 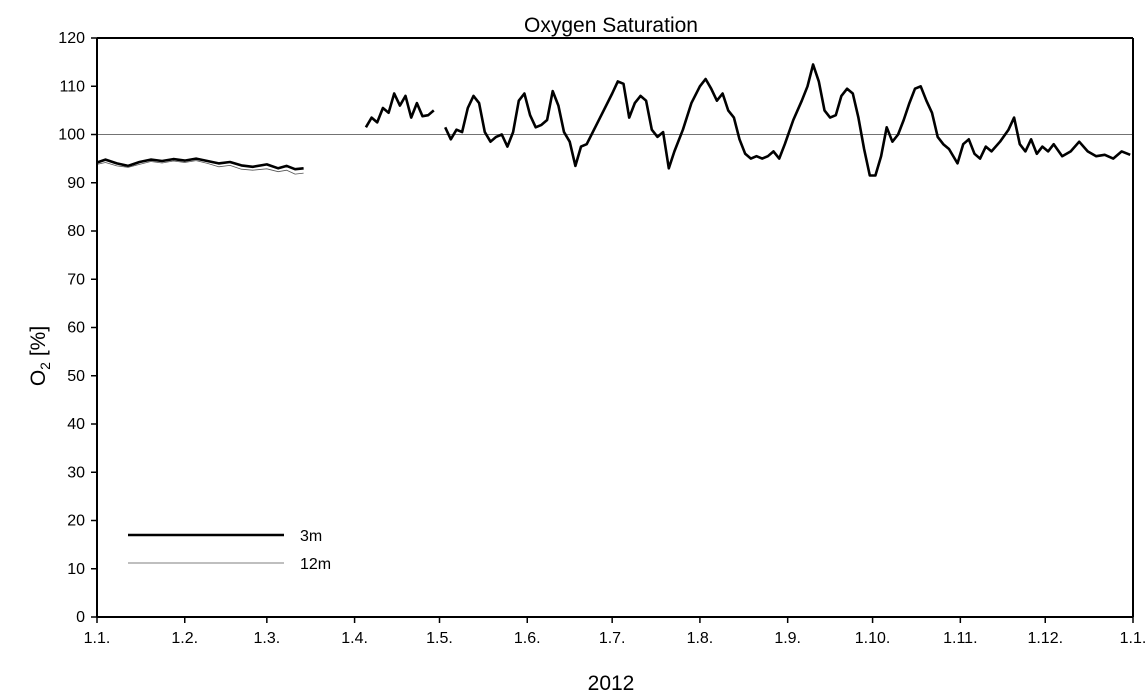 I want to click on y-tick-label: 30, so click(x=76, y=472).